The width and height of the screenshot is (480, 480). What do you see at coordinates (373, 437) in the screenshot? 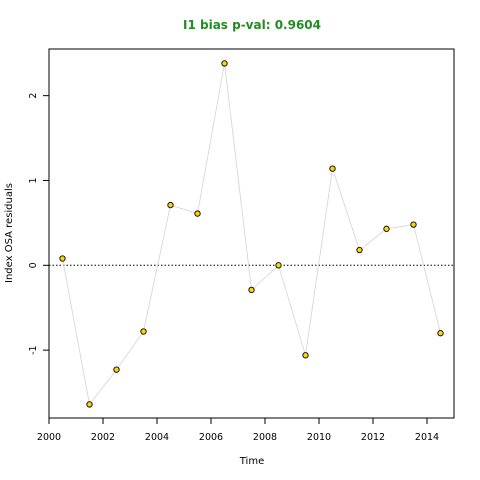
I see `x-tick-label: 2012` at bounding box center [373, 437].